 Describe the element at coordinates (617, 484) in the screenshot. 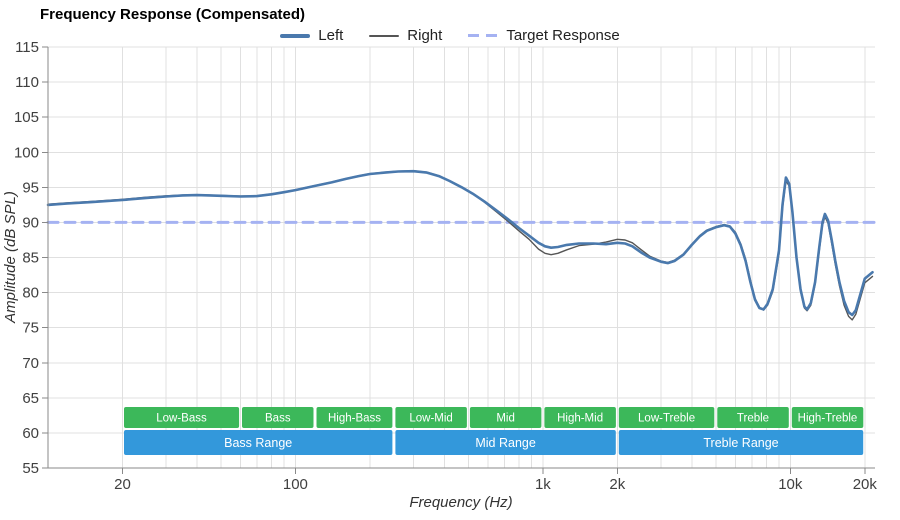

I see `x-tick-label: 2k` at that location.